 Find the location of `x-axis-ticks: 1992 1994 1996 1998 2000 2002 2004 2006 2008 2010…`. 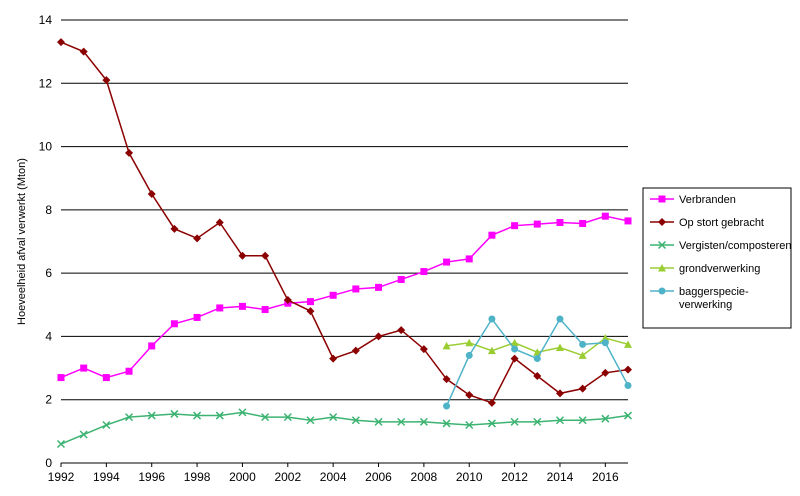

x-axis-ticks: 1992 1994 1996 1998 2000 2002 2004 2006 2008 2010… is located at coordinates (333, 473).